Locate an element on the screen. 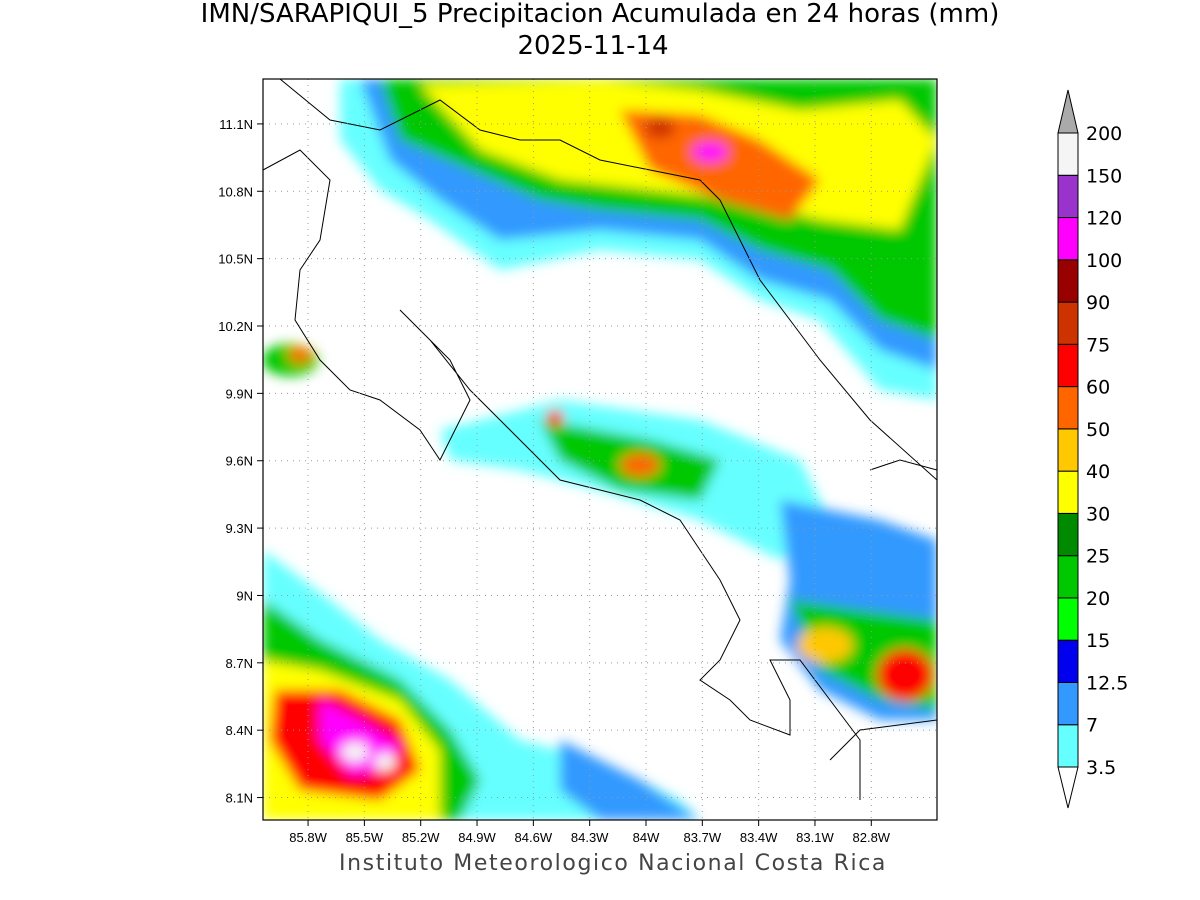 This screenshot has height=900, width=1200. lat-tick-label: 9.9N is located at coordinates (239, 393).